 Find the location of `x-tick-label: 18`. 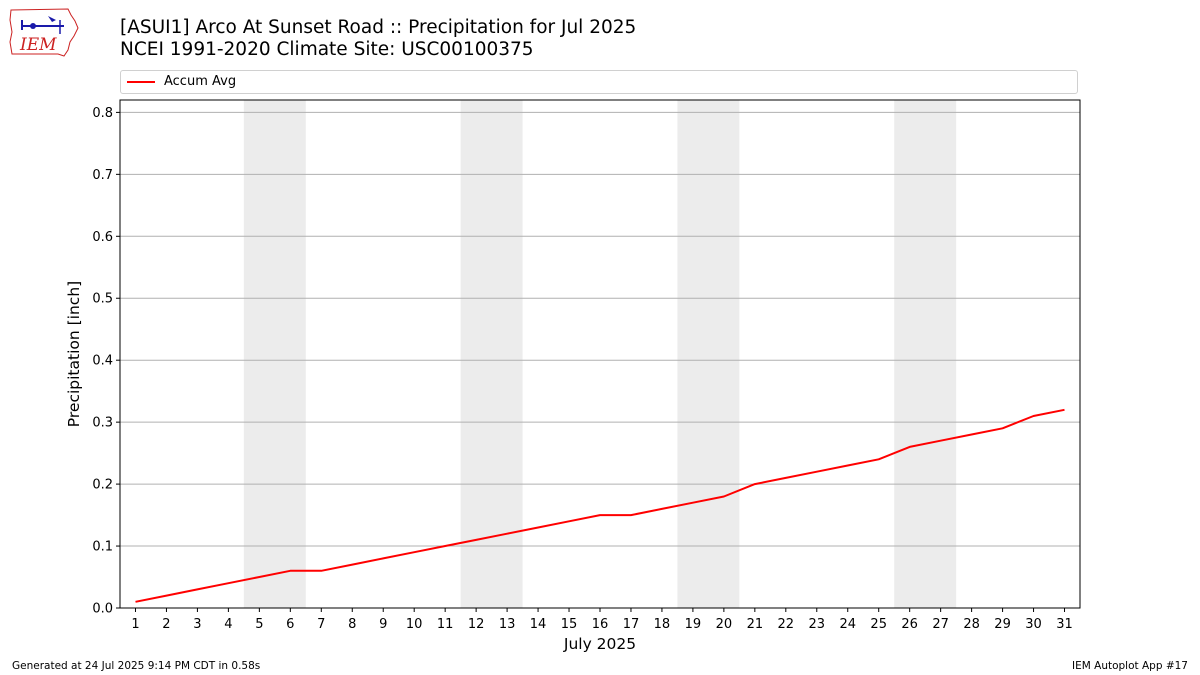

x-tick-label: 18 is located at coordinates (662, 624).